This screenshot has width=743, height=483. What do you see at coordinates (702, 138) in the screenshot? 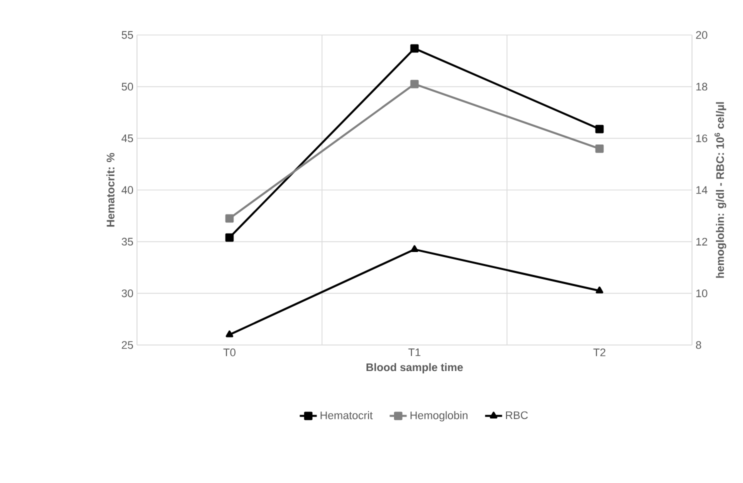
I see `y2-tick-label: 16` at bounding box center [702, 138].